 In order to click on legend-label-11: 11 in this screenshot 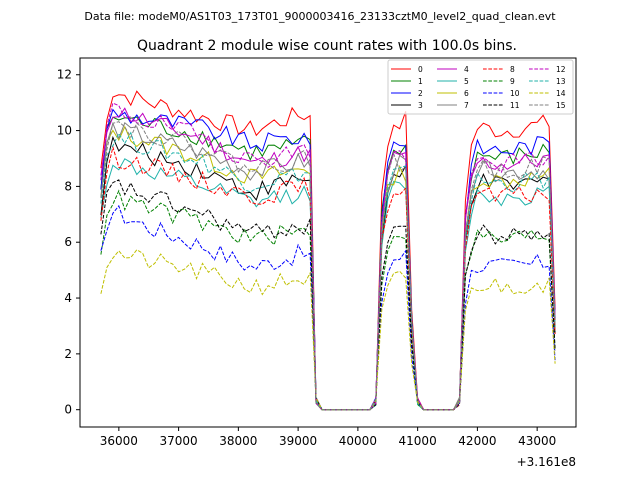, I will do `click(515, 105)`.